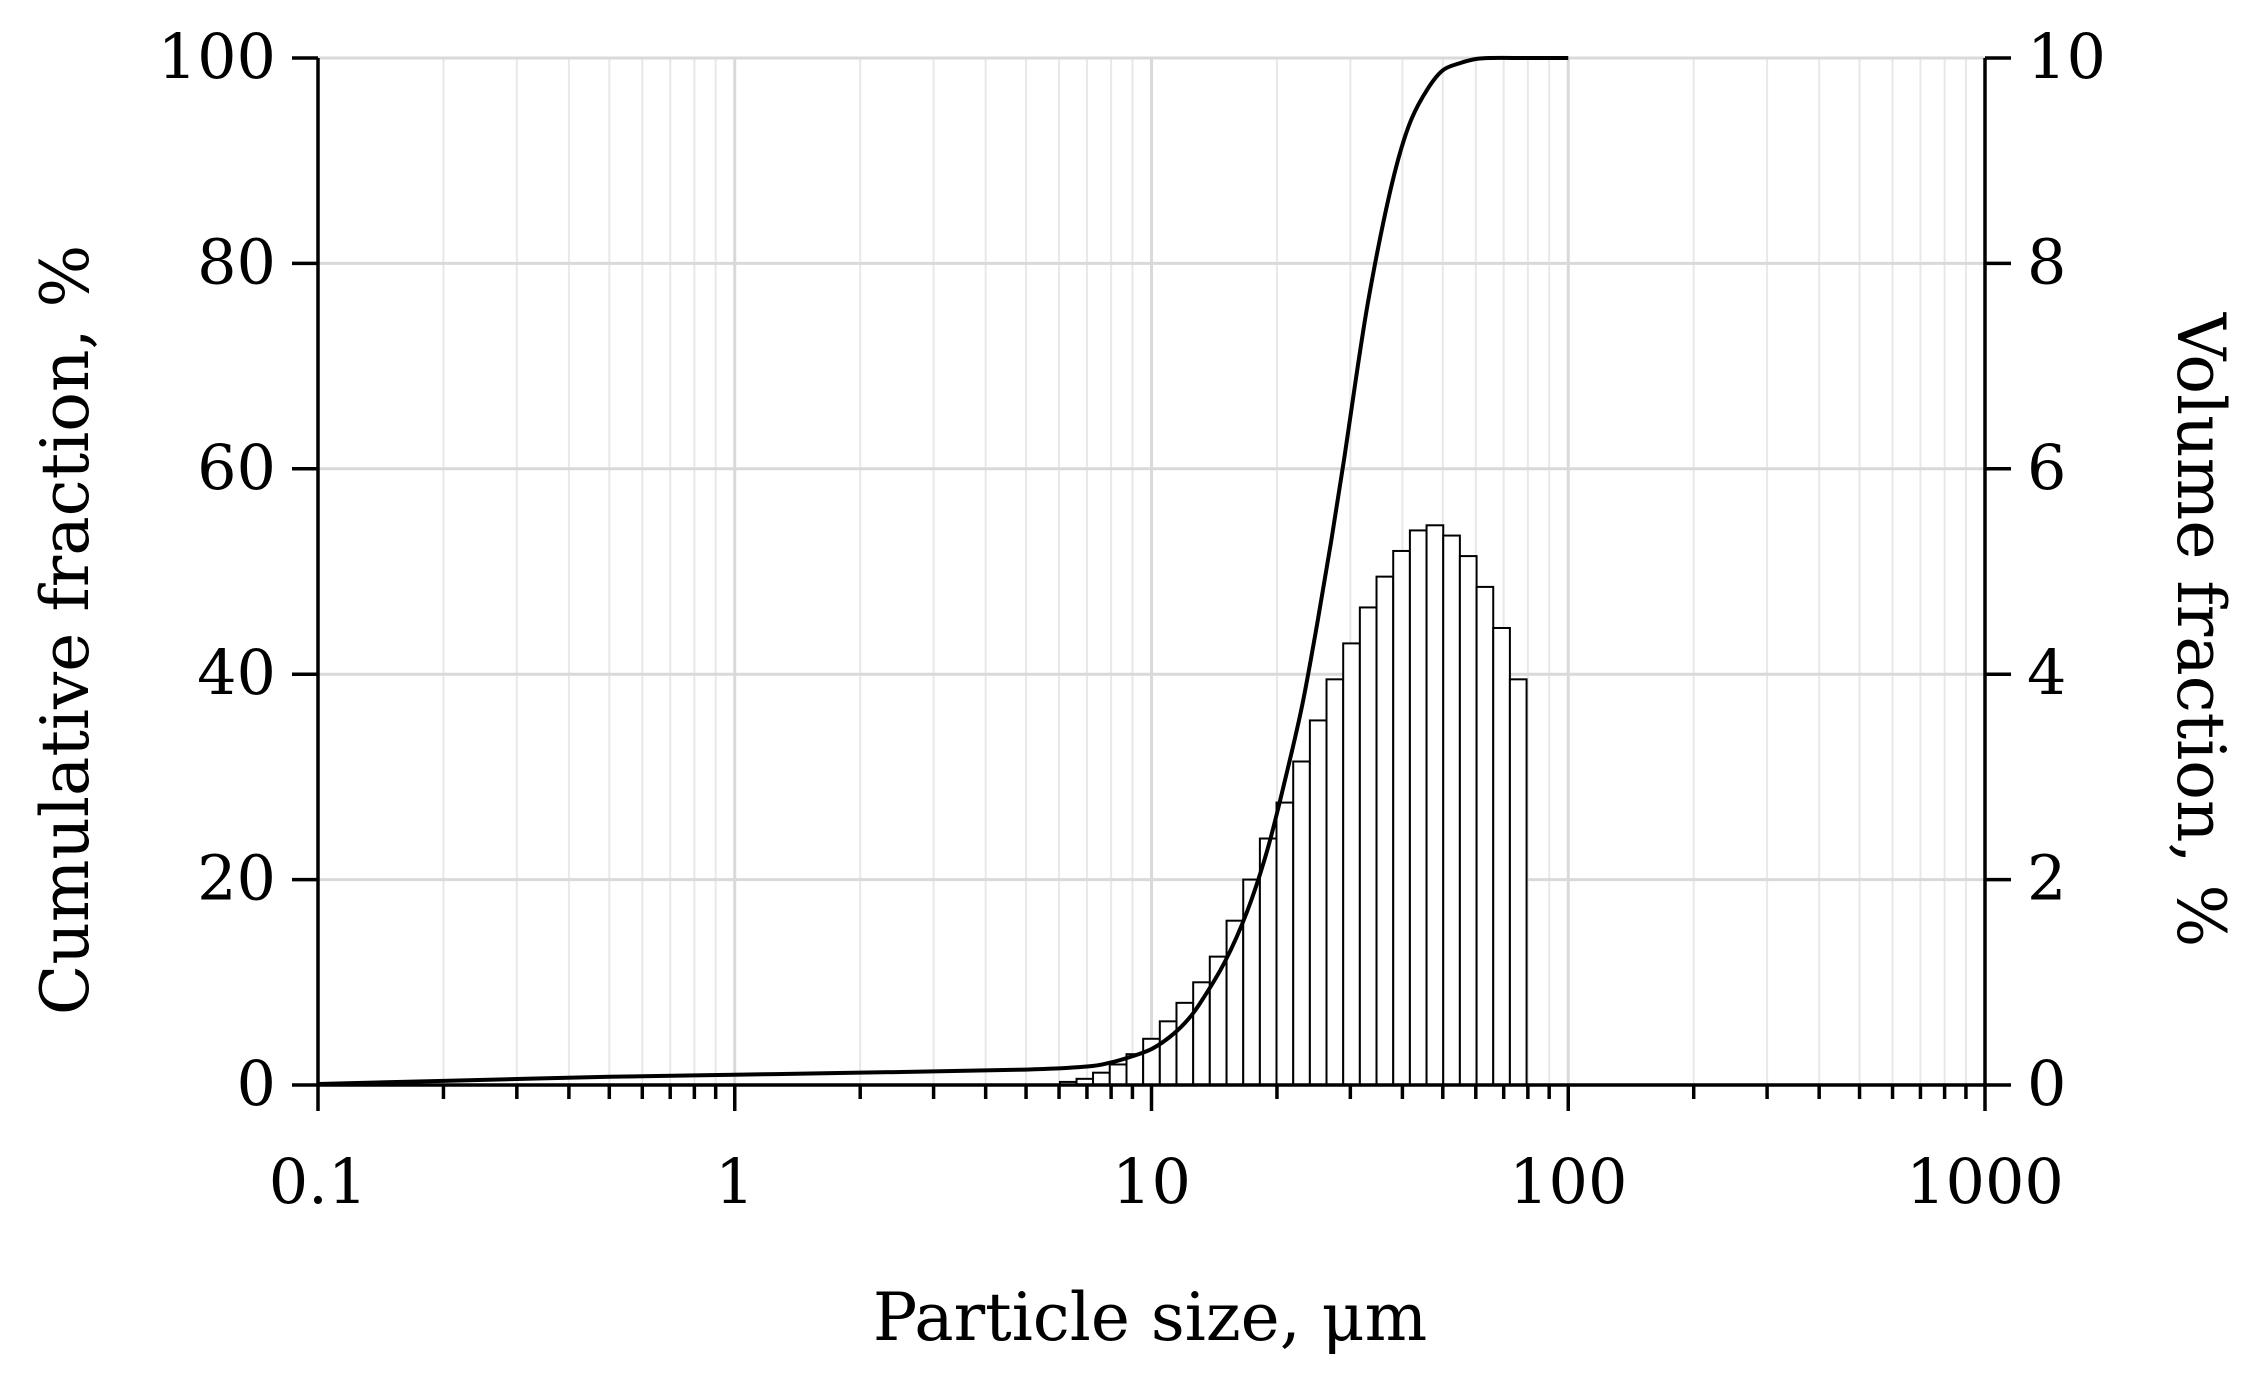 The width and height of the screenshot is (2255, 1395). What do you see at coordinates (1568, 1181) in the screenshot?
I see `x-tick-label: 100` at bounding box center [1568, 1181].